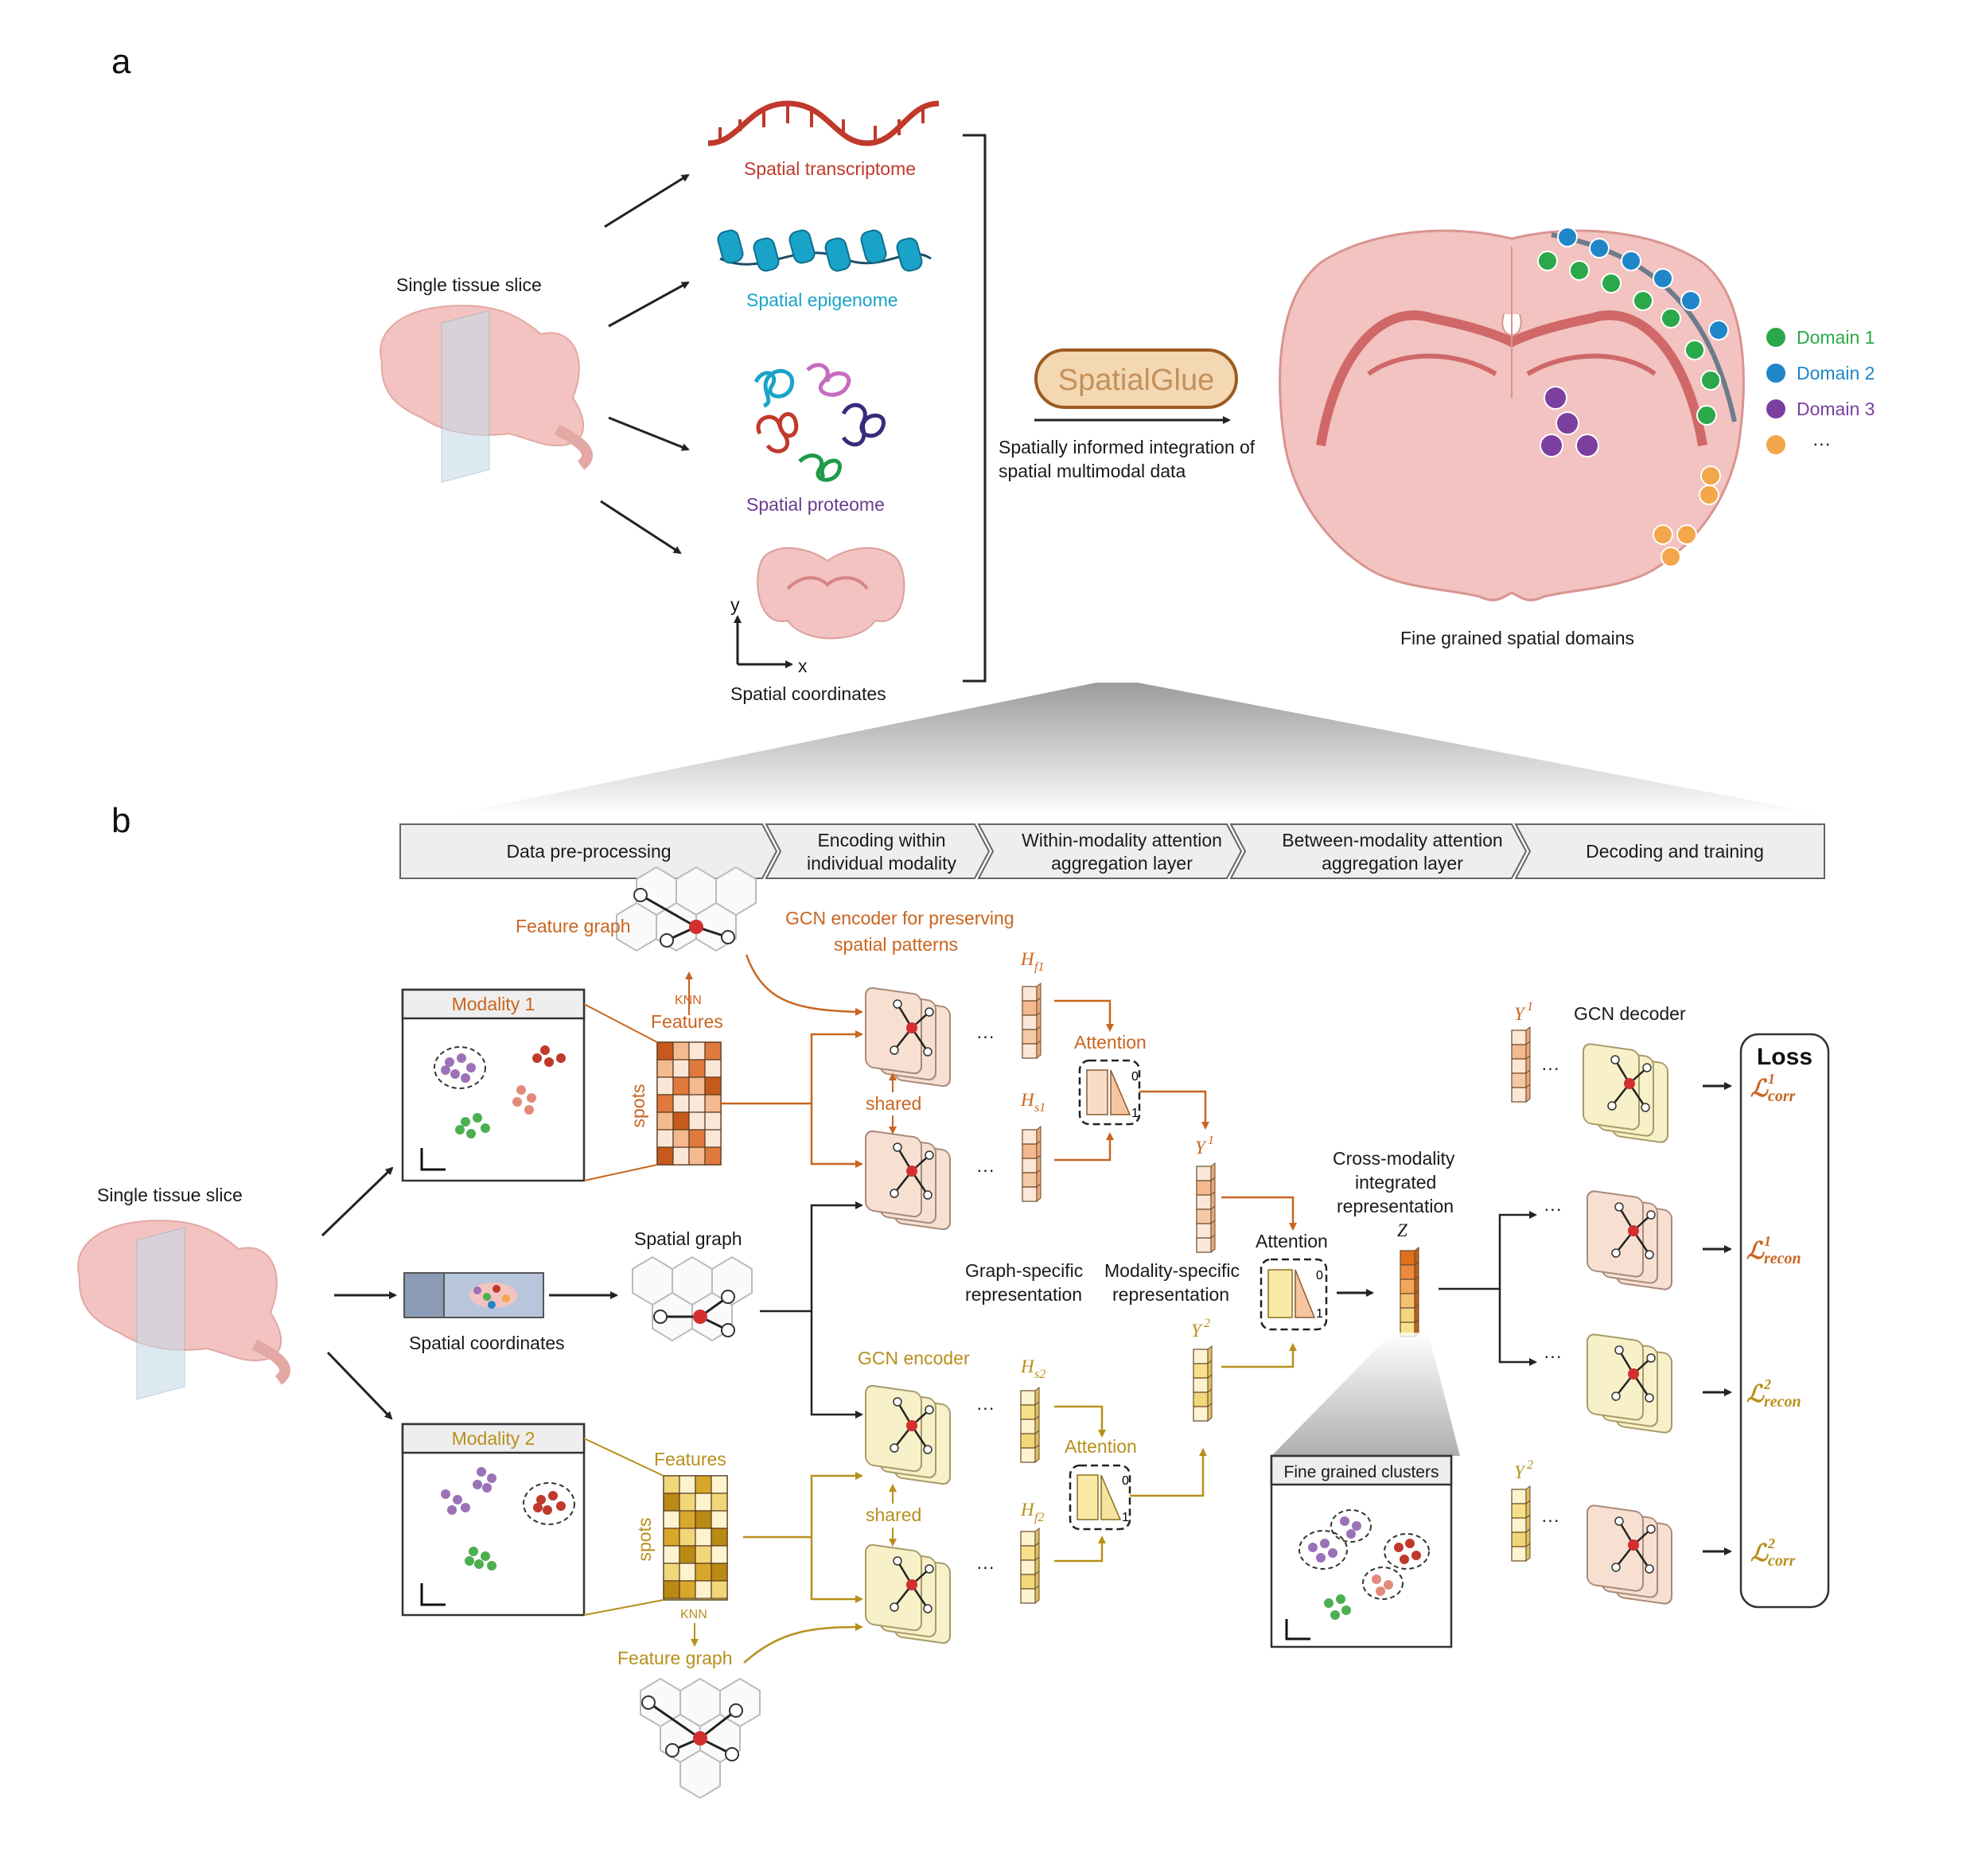 The height and width of the screenshot is (1876, 1974). I want to click on y1-label: Y, so click(1201, 1148).